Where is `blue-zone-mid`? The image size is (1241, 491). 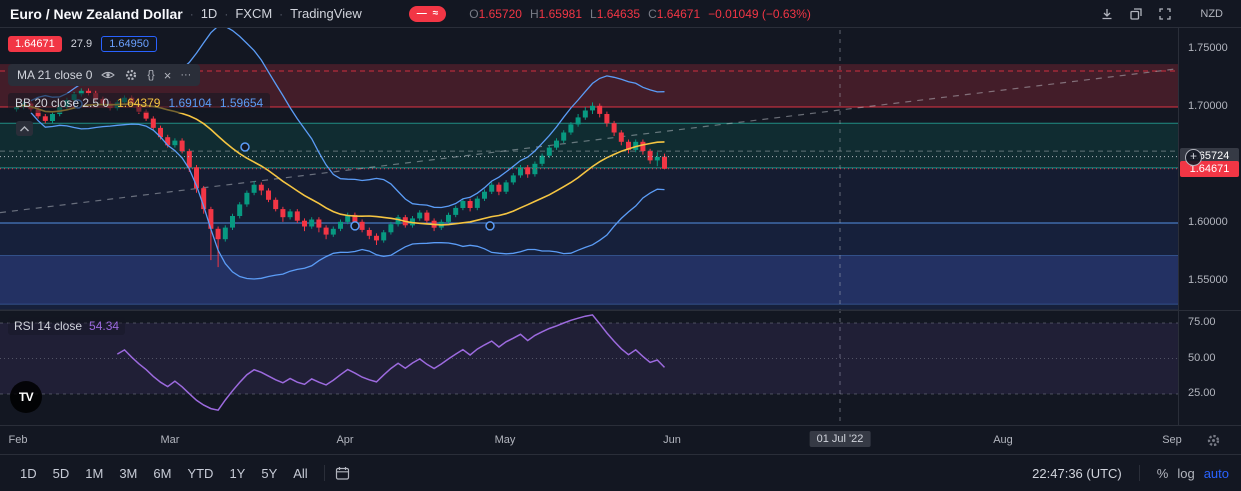 blue-zone-mid is located at coordinates (589, 239).